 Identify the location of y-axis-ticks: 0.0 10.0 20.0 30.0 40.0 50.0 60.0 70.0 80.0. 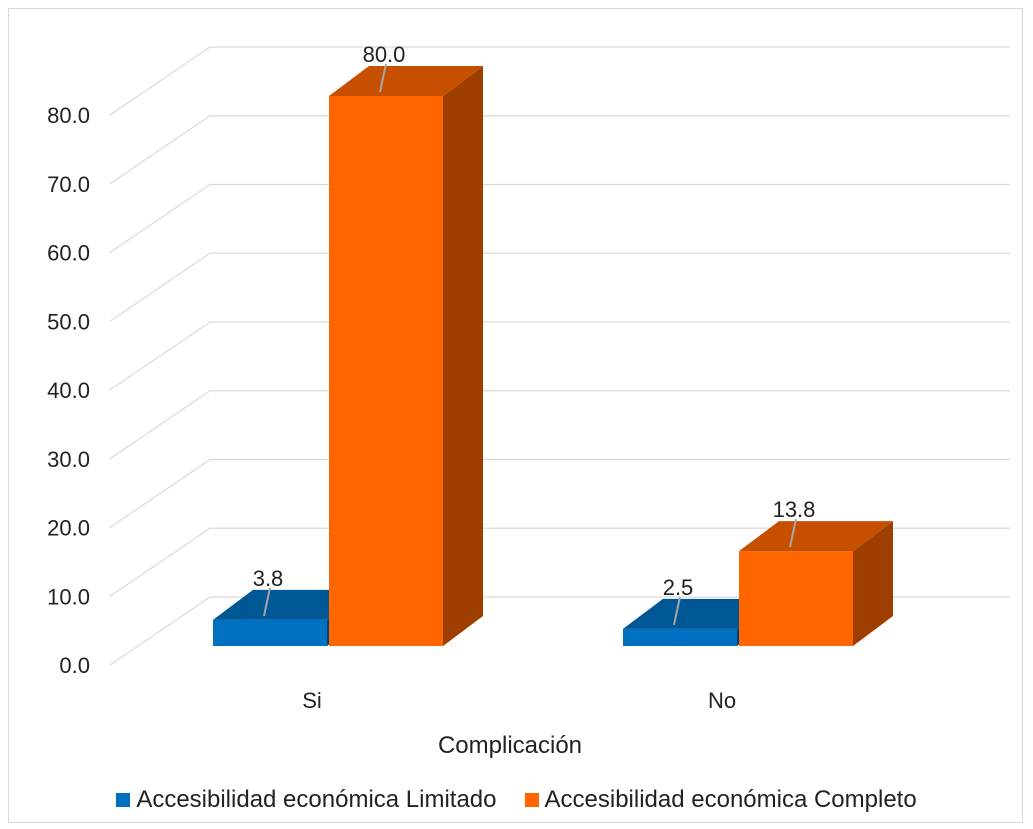
(68, 390).